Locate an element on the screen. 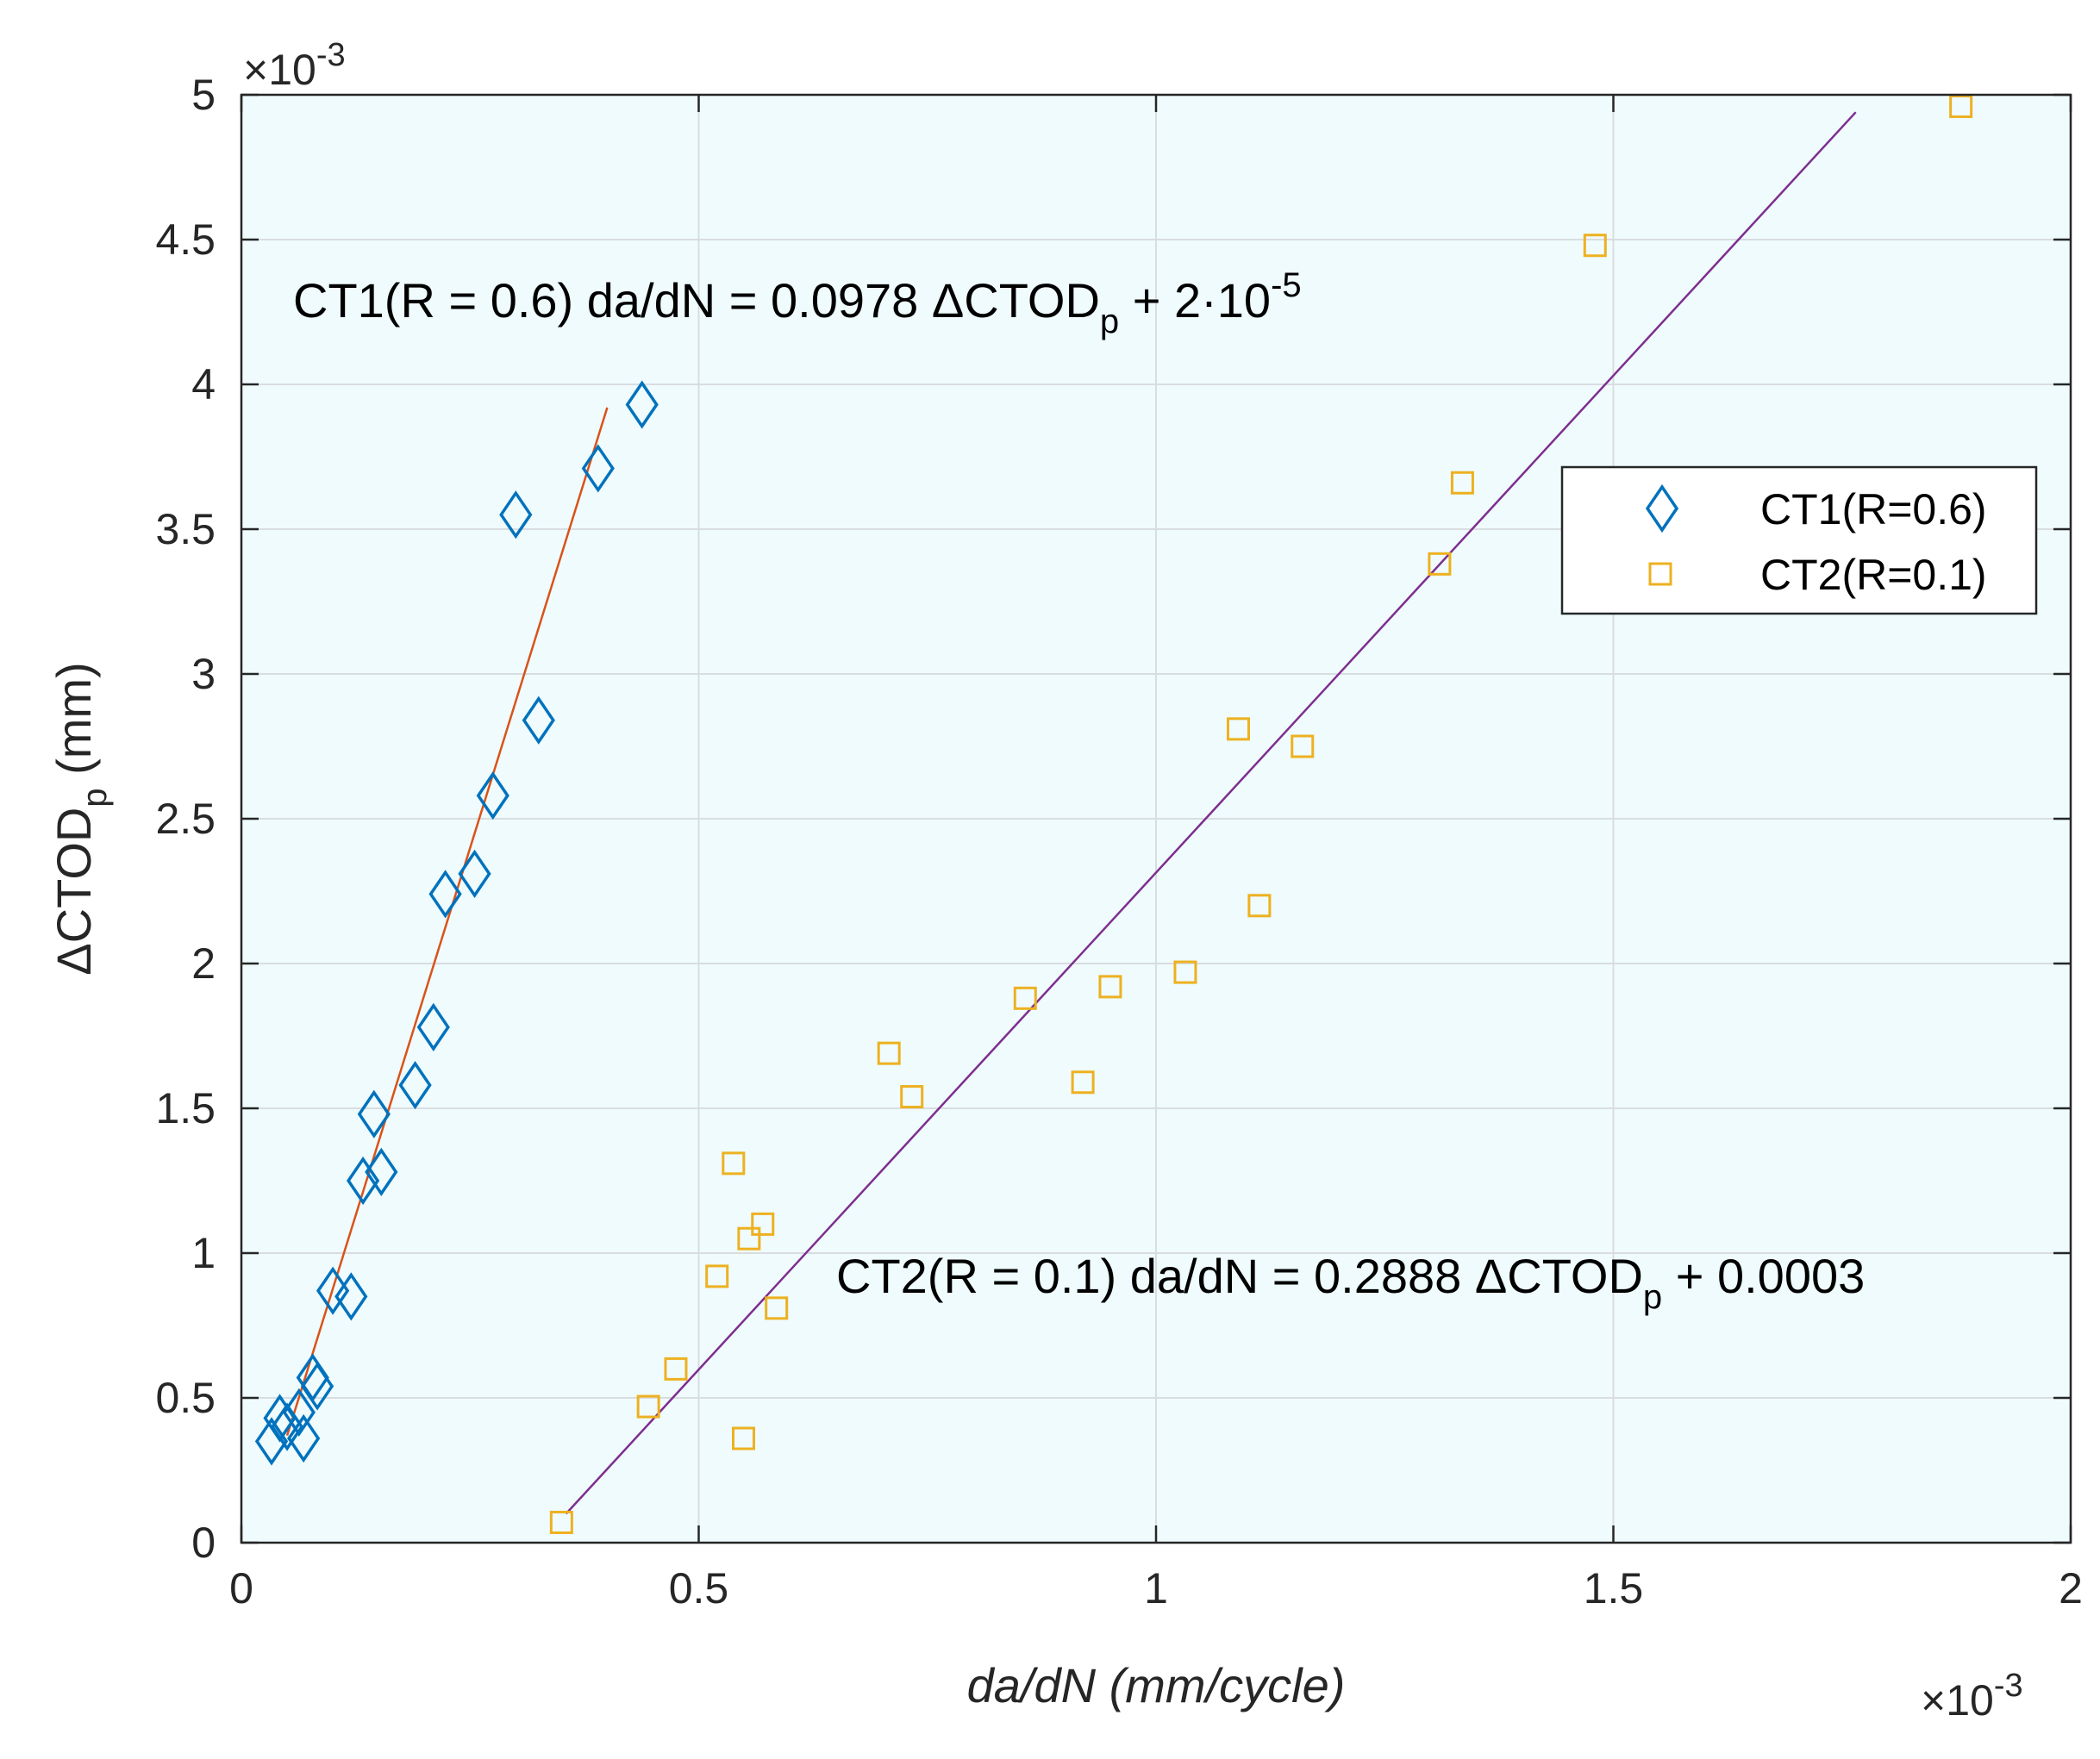 This screenshot has height=1759, width=2100. y-tick-label: 1 is located at coordinates (203, 1253).